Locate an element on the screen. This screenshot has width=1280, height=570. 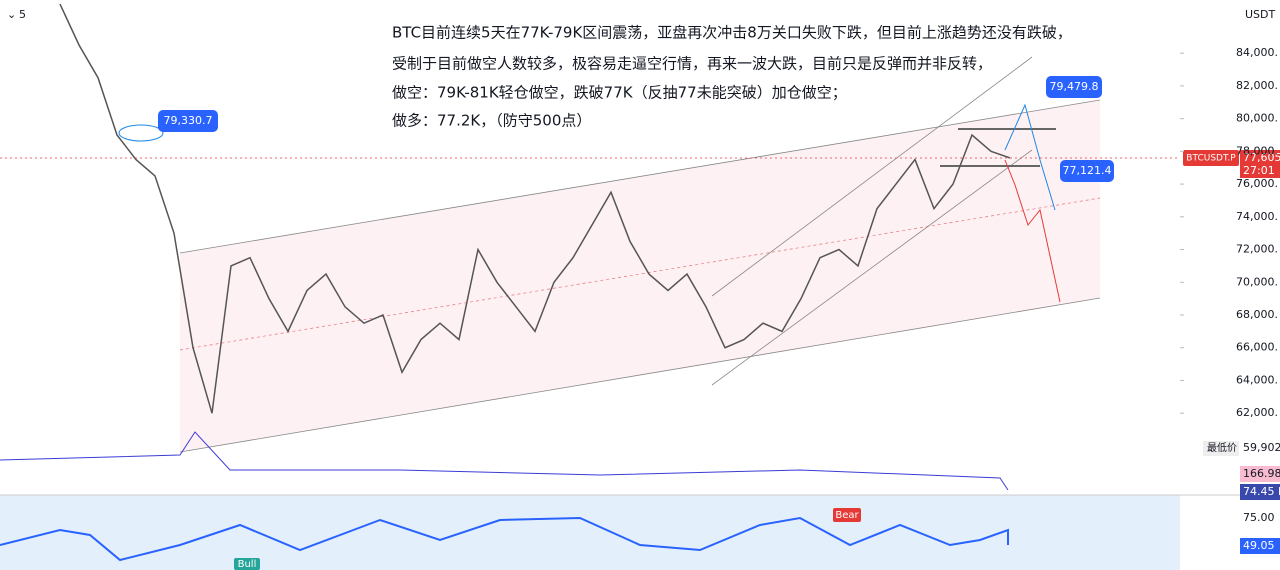
last-price-box is located at coordinates (1260, 164).